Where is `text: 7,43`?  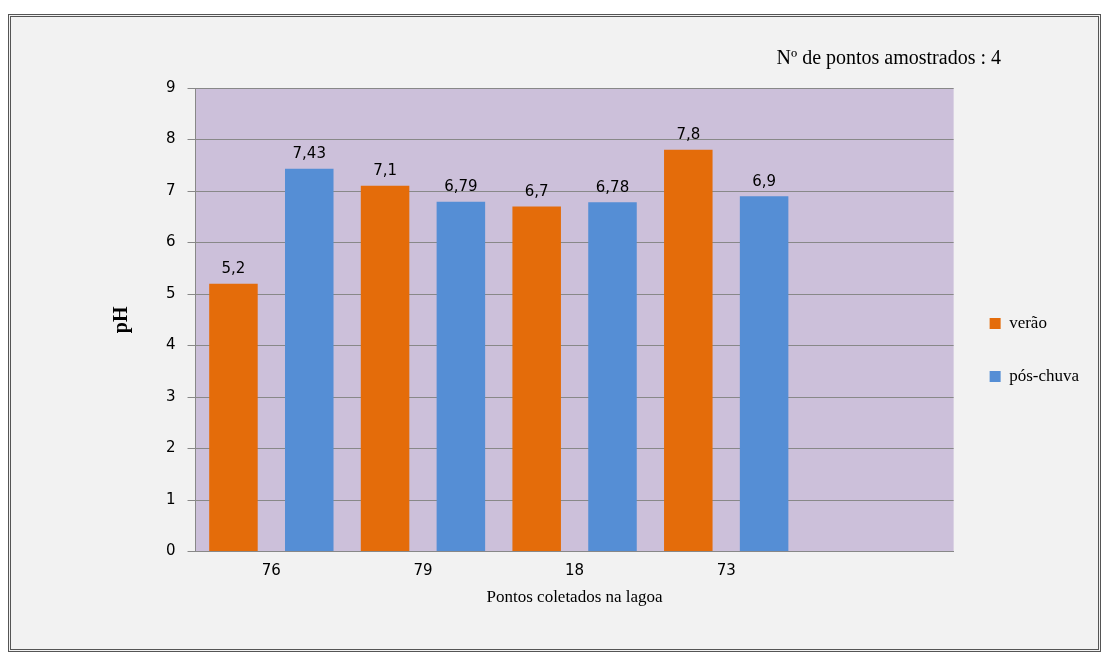 text: 7,43 is located at coordinates (309, 153).